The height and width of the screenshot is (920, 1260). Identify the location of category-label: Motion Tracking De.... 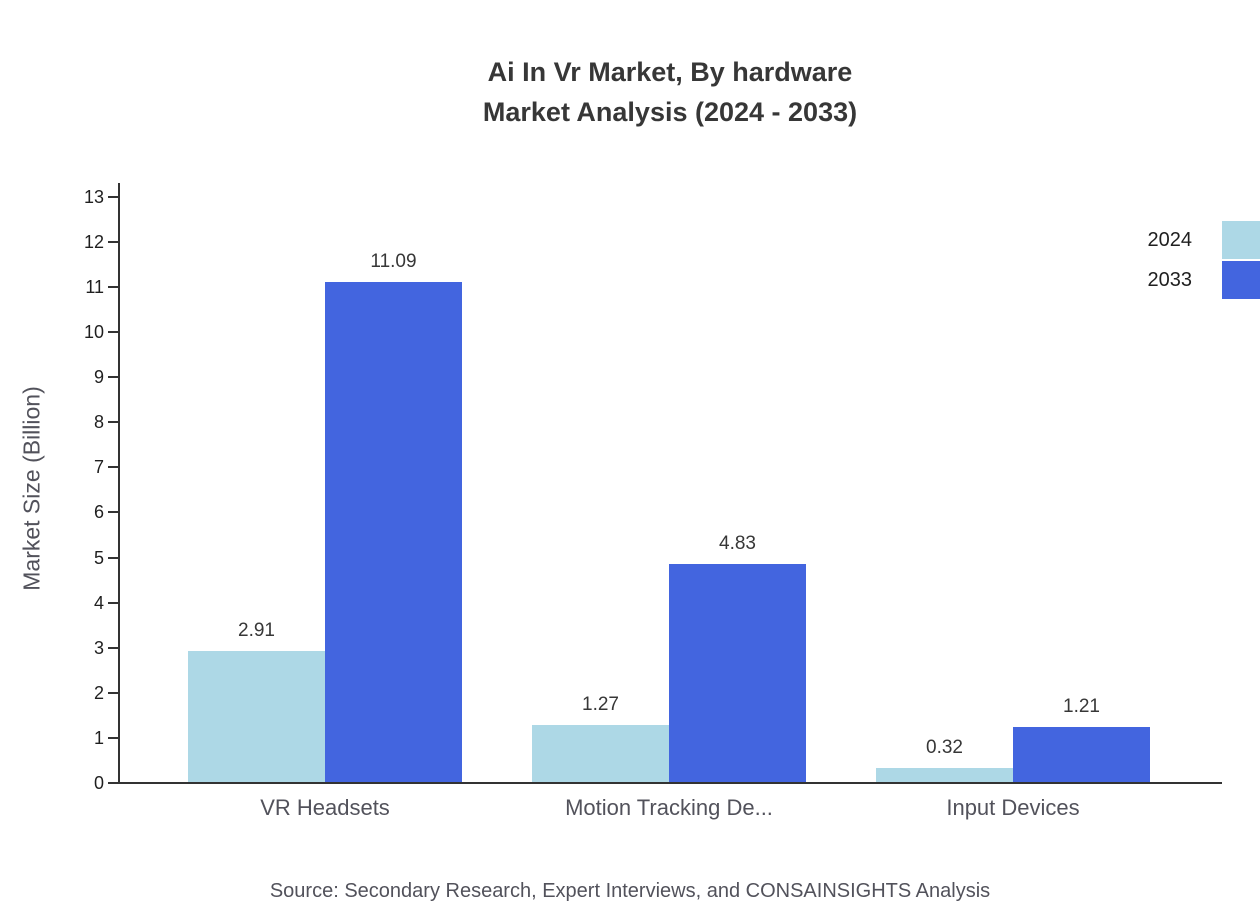
(669, 807).